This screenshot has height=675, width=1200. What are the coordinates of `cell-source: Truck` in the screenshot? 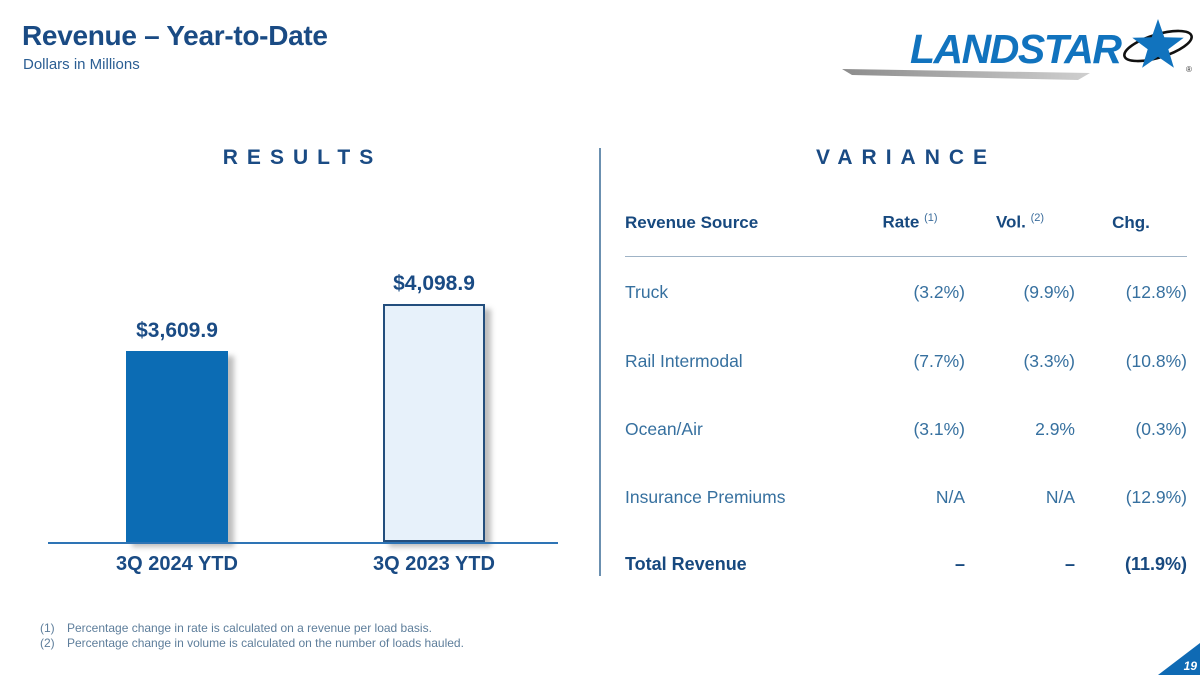 It's located at (647, 292).